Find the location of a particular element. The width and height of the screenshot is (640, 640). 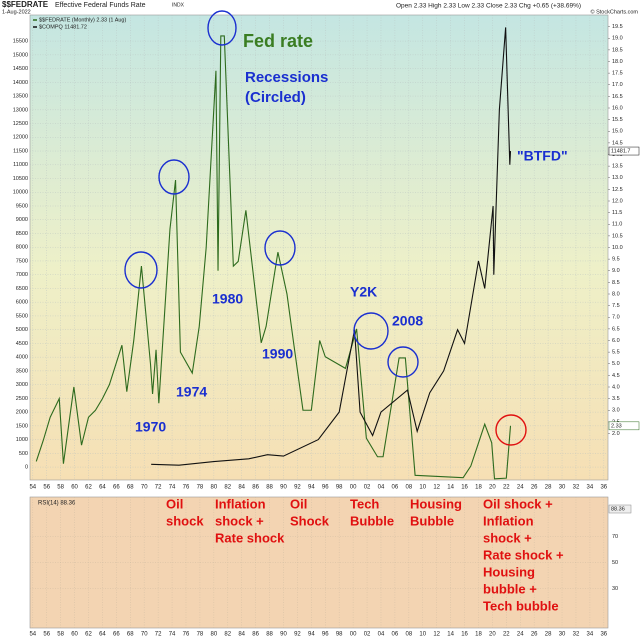

y2-tick-label: 4.5 is located at coordinates (616, 376).